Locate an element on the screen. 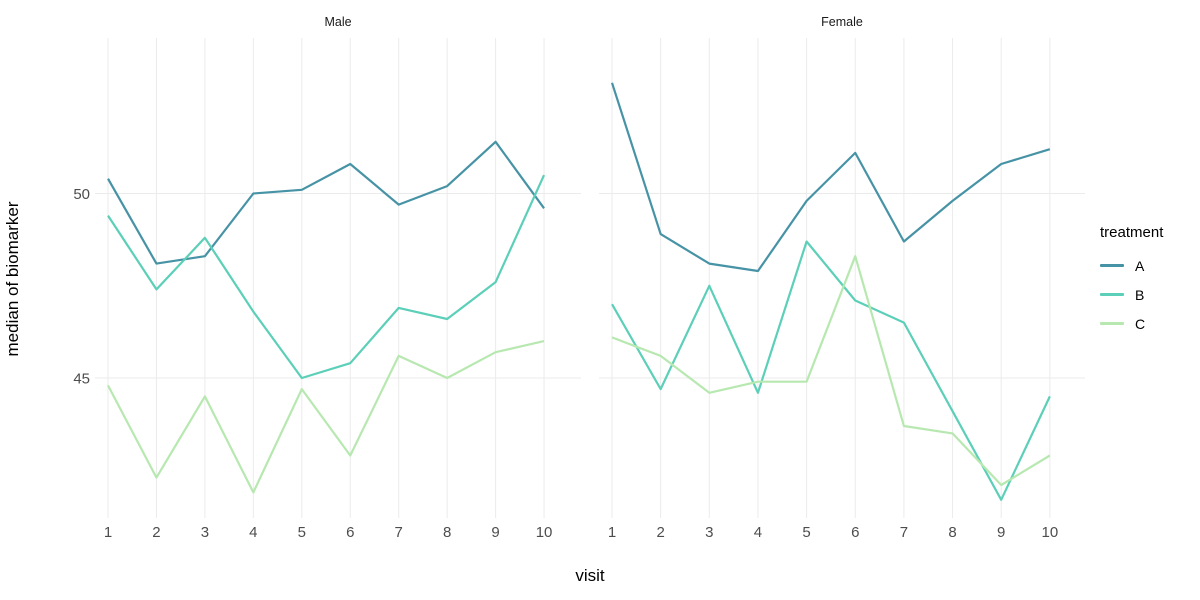 This screenshot has width=1200, height=600. legend-entry-B: B is located at coordinates (1131, 294).